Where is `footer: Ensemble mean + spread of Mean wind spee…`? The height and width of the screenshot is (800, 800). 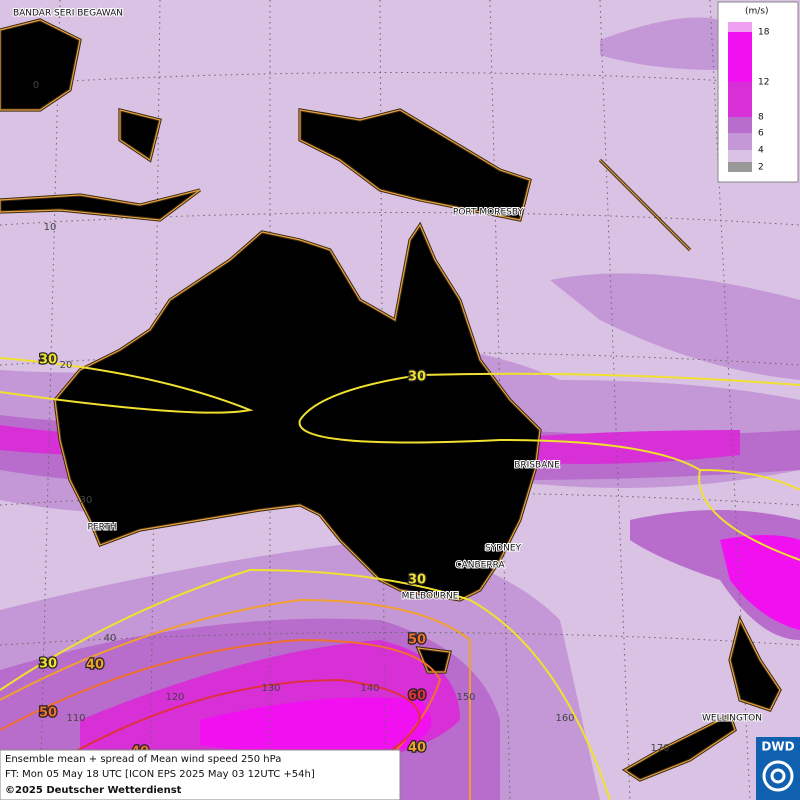
footer: Ensemble mean + spread of Mean wind spee… is located at coordinates (200, 774).